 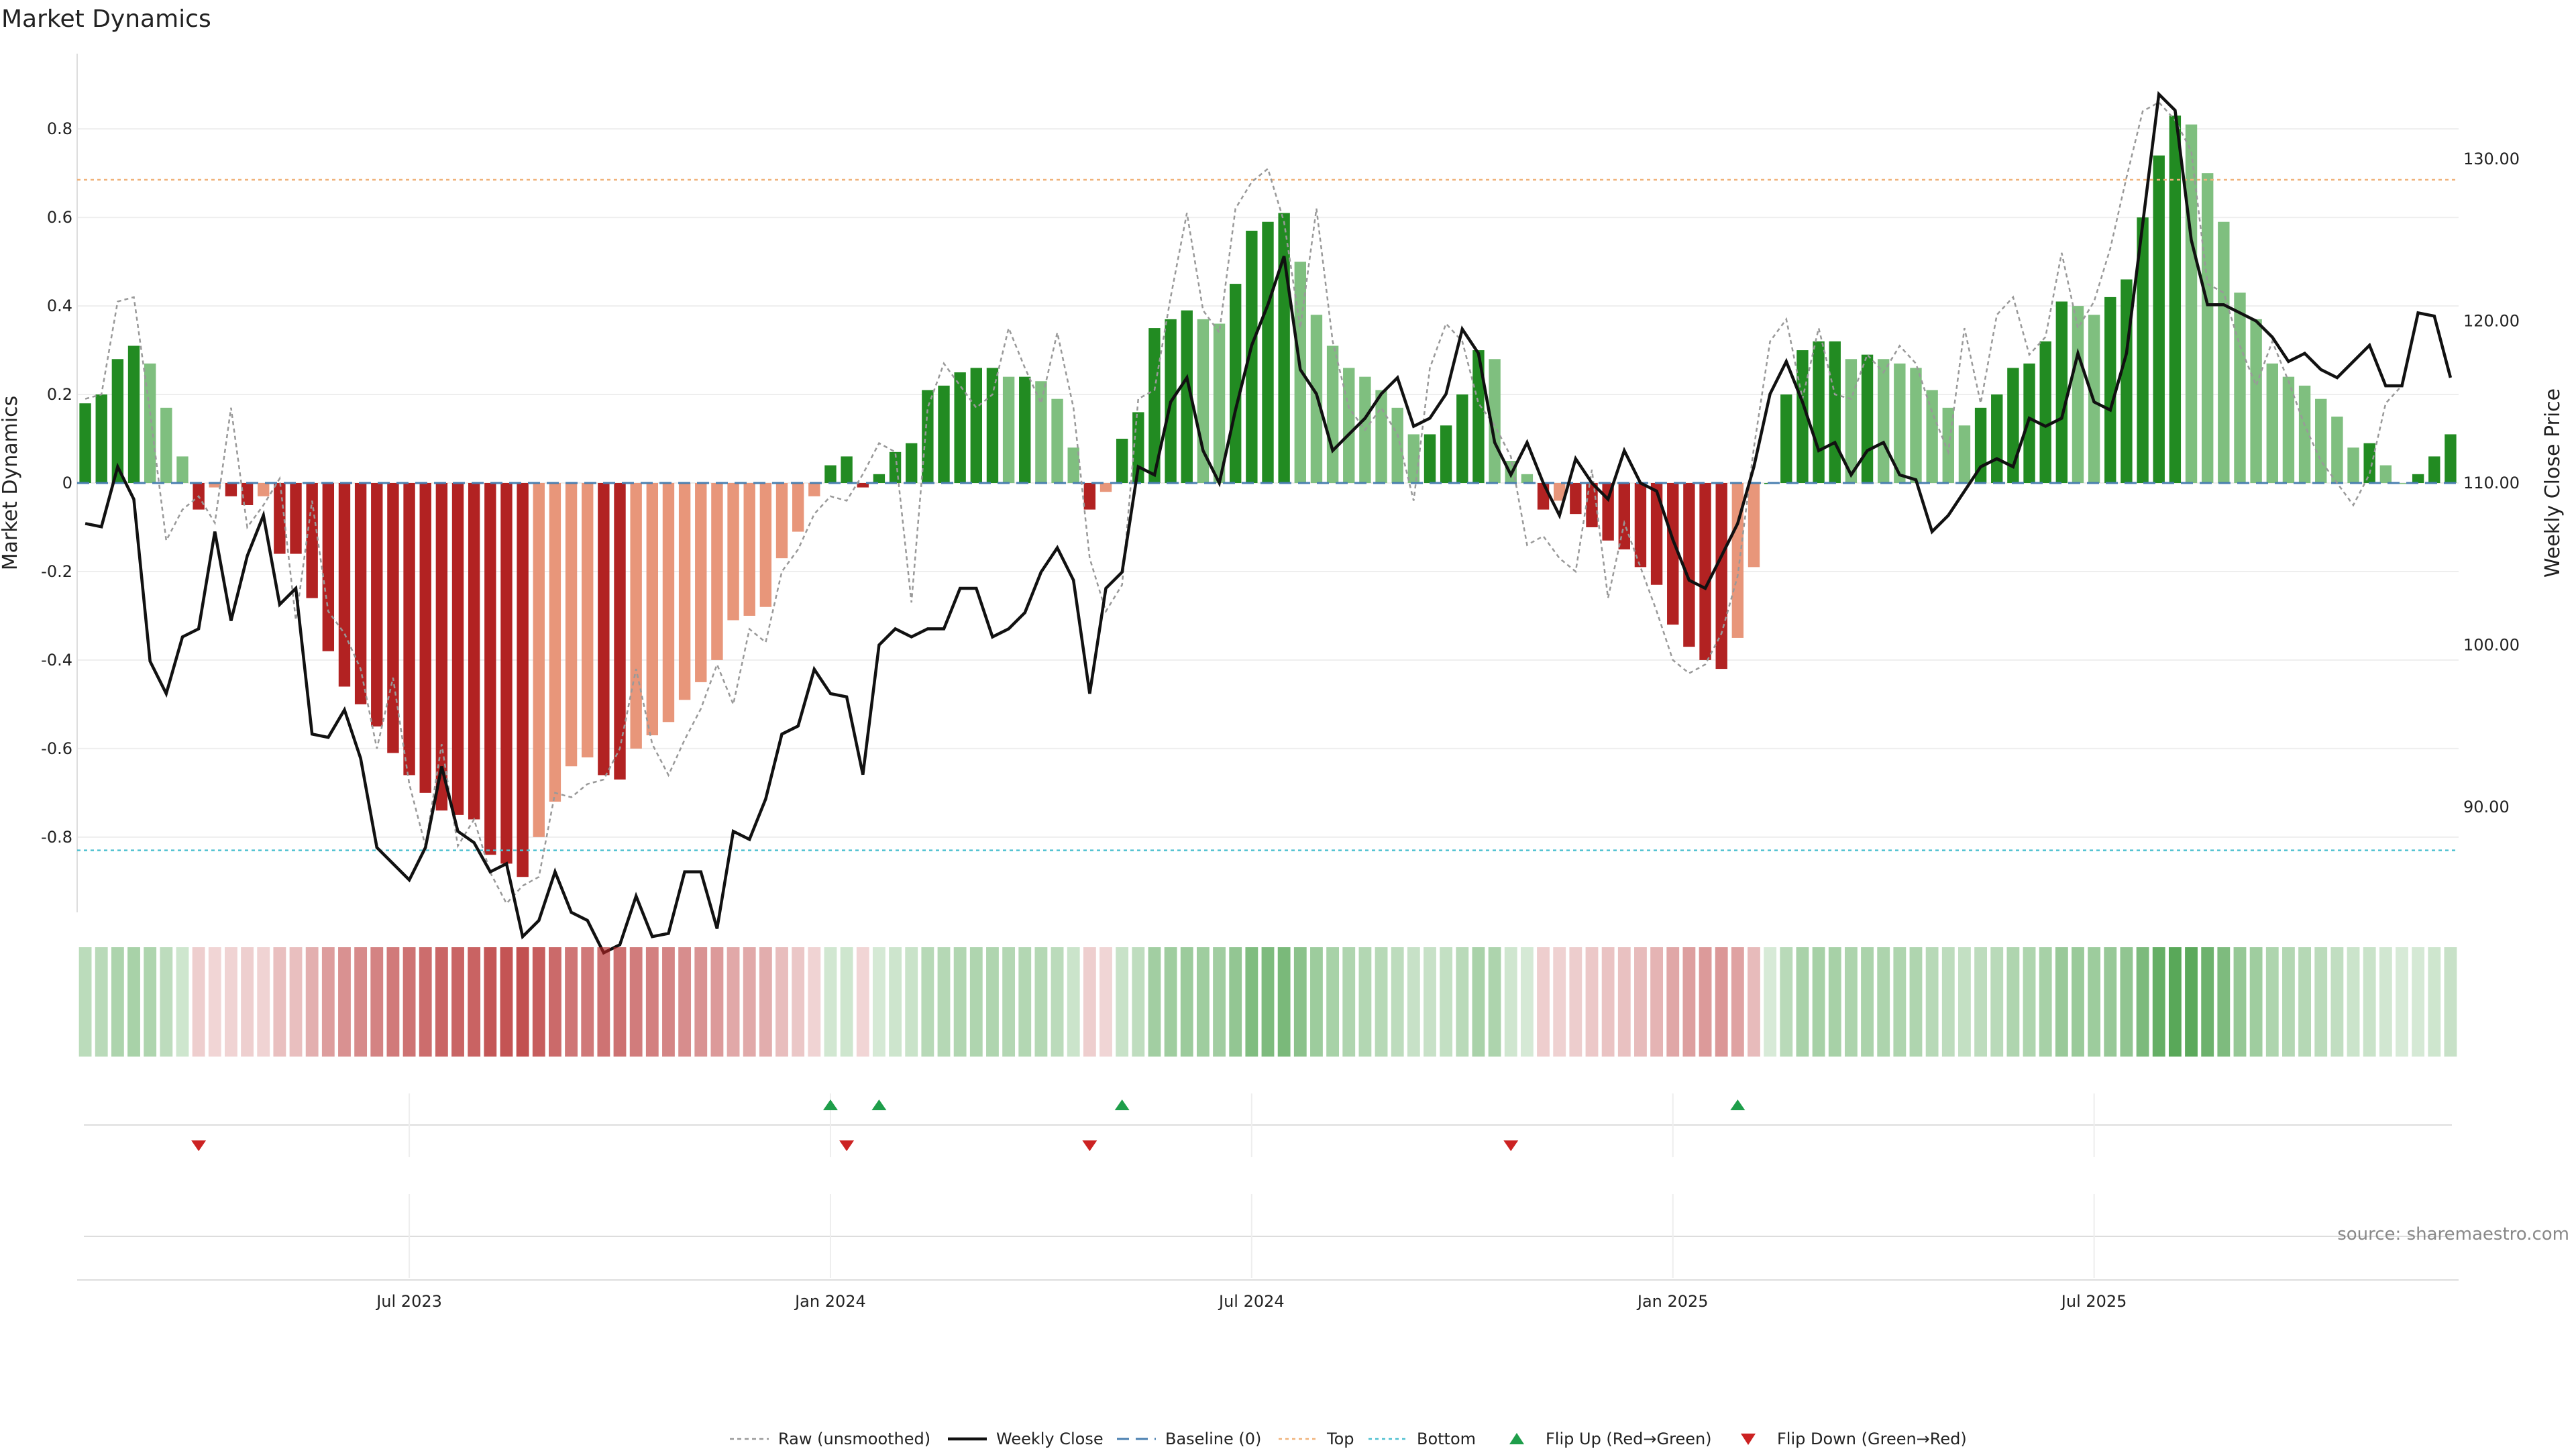 What do you see at coordinates (67, 483) in the screenshot?
I see `y-tick-label: 0` at bounding box center [67, 483].